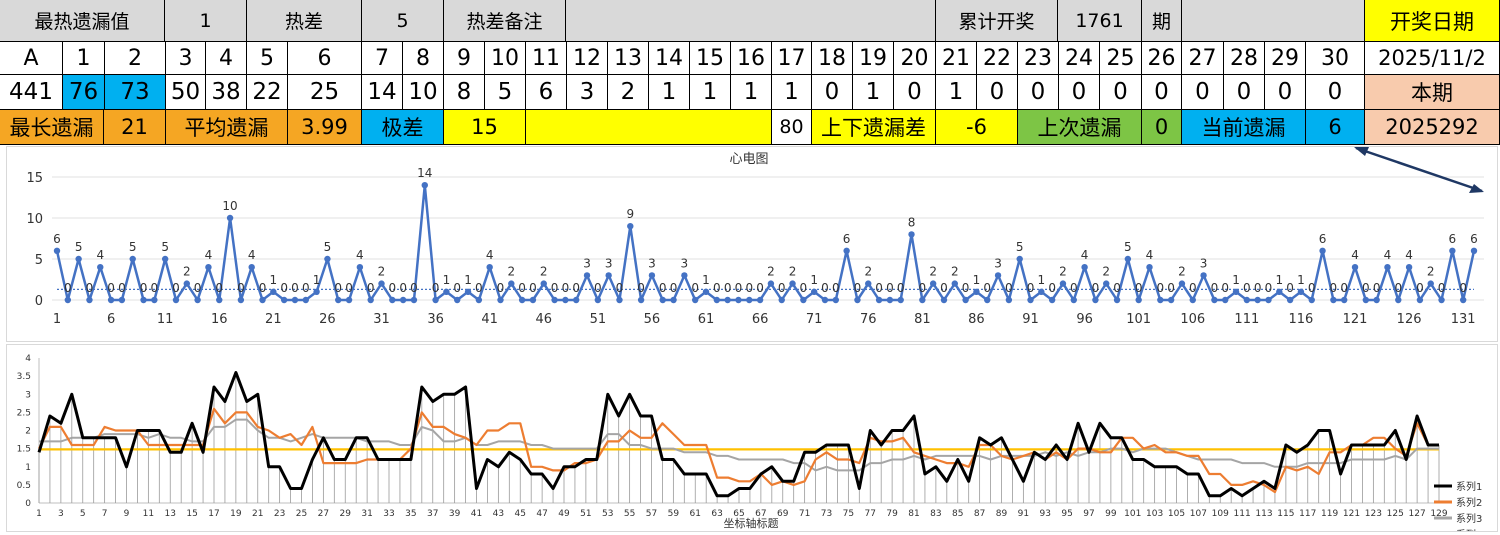  Describe the element at coordinates (587, 58) in the screenshot. I see `number-header-cell: 12` at that location.